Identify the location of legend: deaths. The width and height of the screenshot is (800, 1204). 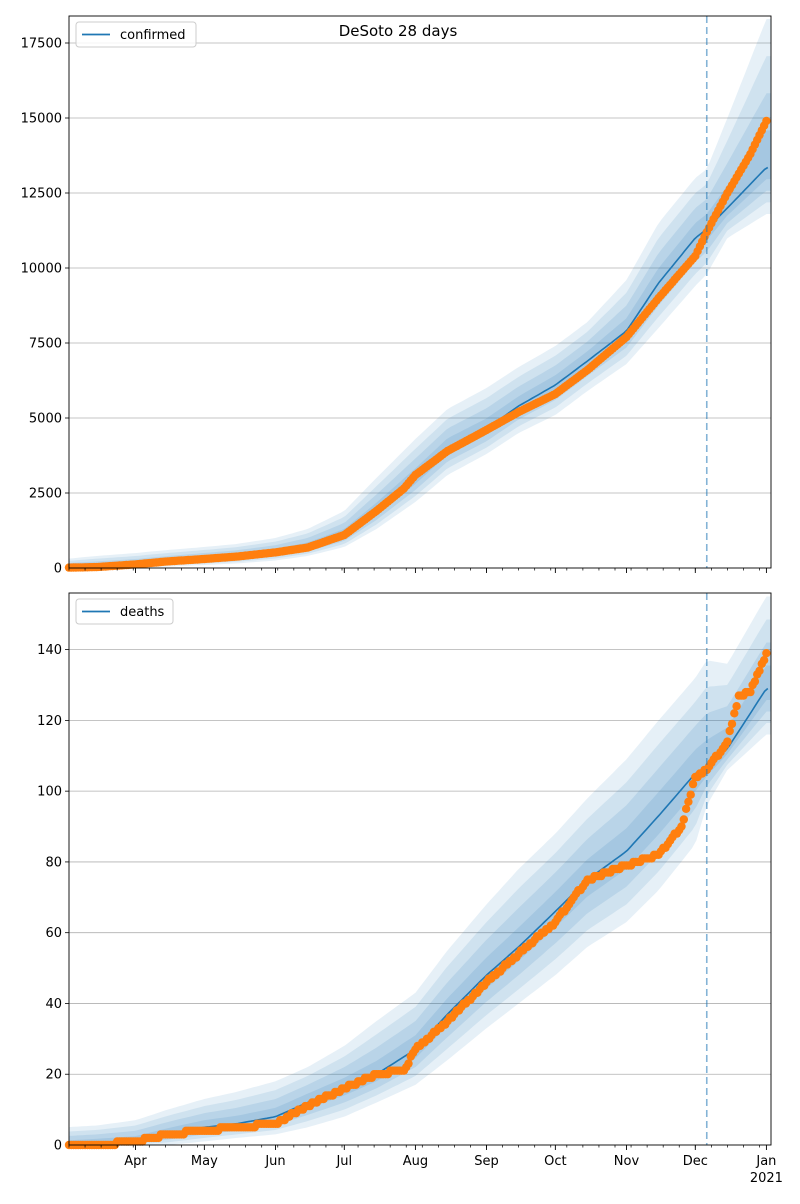
(124, 611).